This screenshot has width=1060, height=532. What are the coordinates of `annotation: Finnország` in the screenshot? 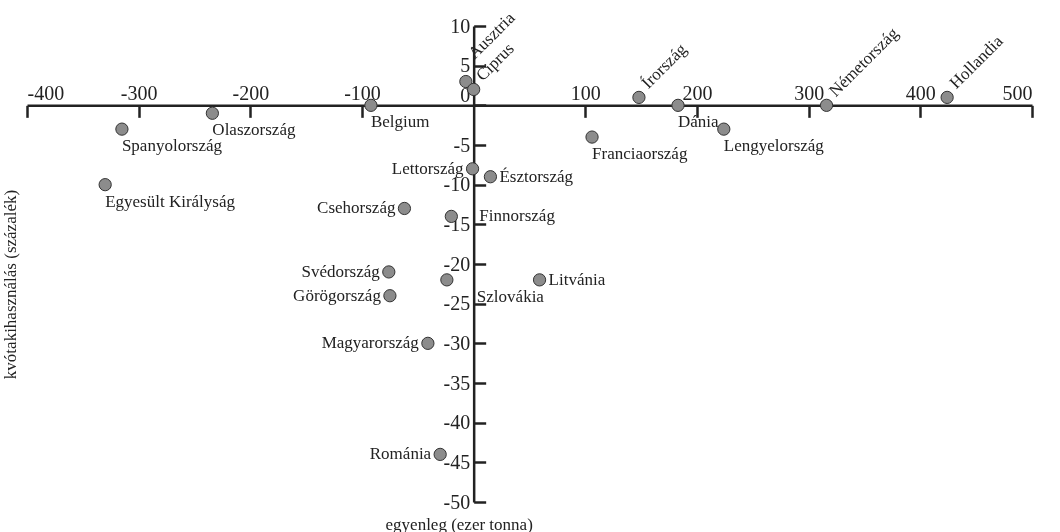 It's located at (517, 216).